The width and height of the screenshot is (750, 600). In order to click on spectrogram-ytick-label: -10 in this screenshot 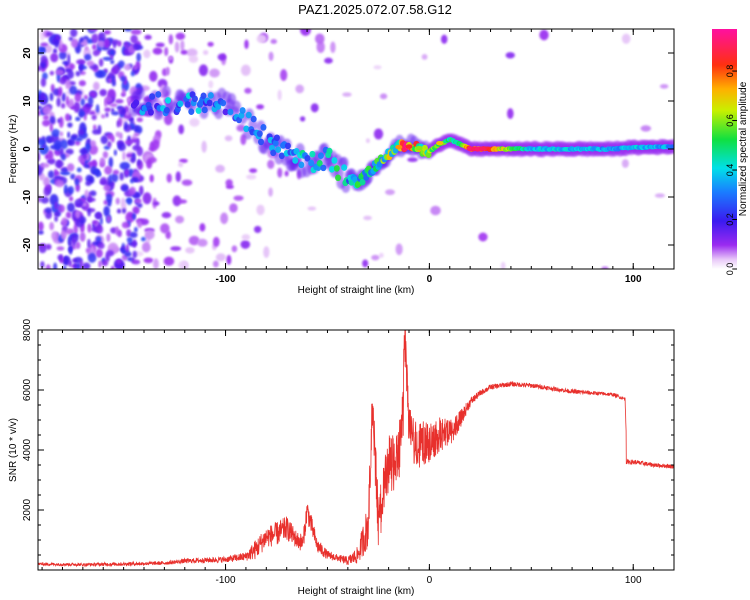, I will do `click(27, 196)`.